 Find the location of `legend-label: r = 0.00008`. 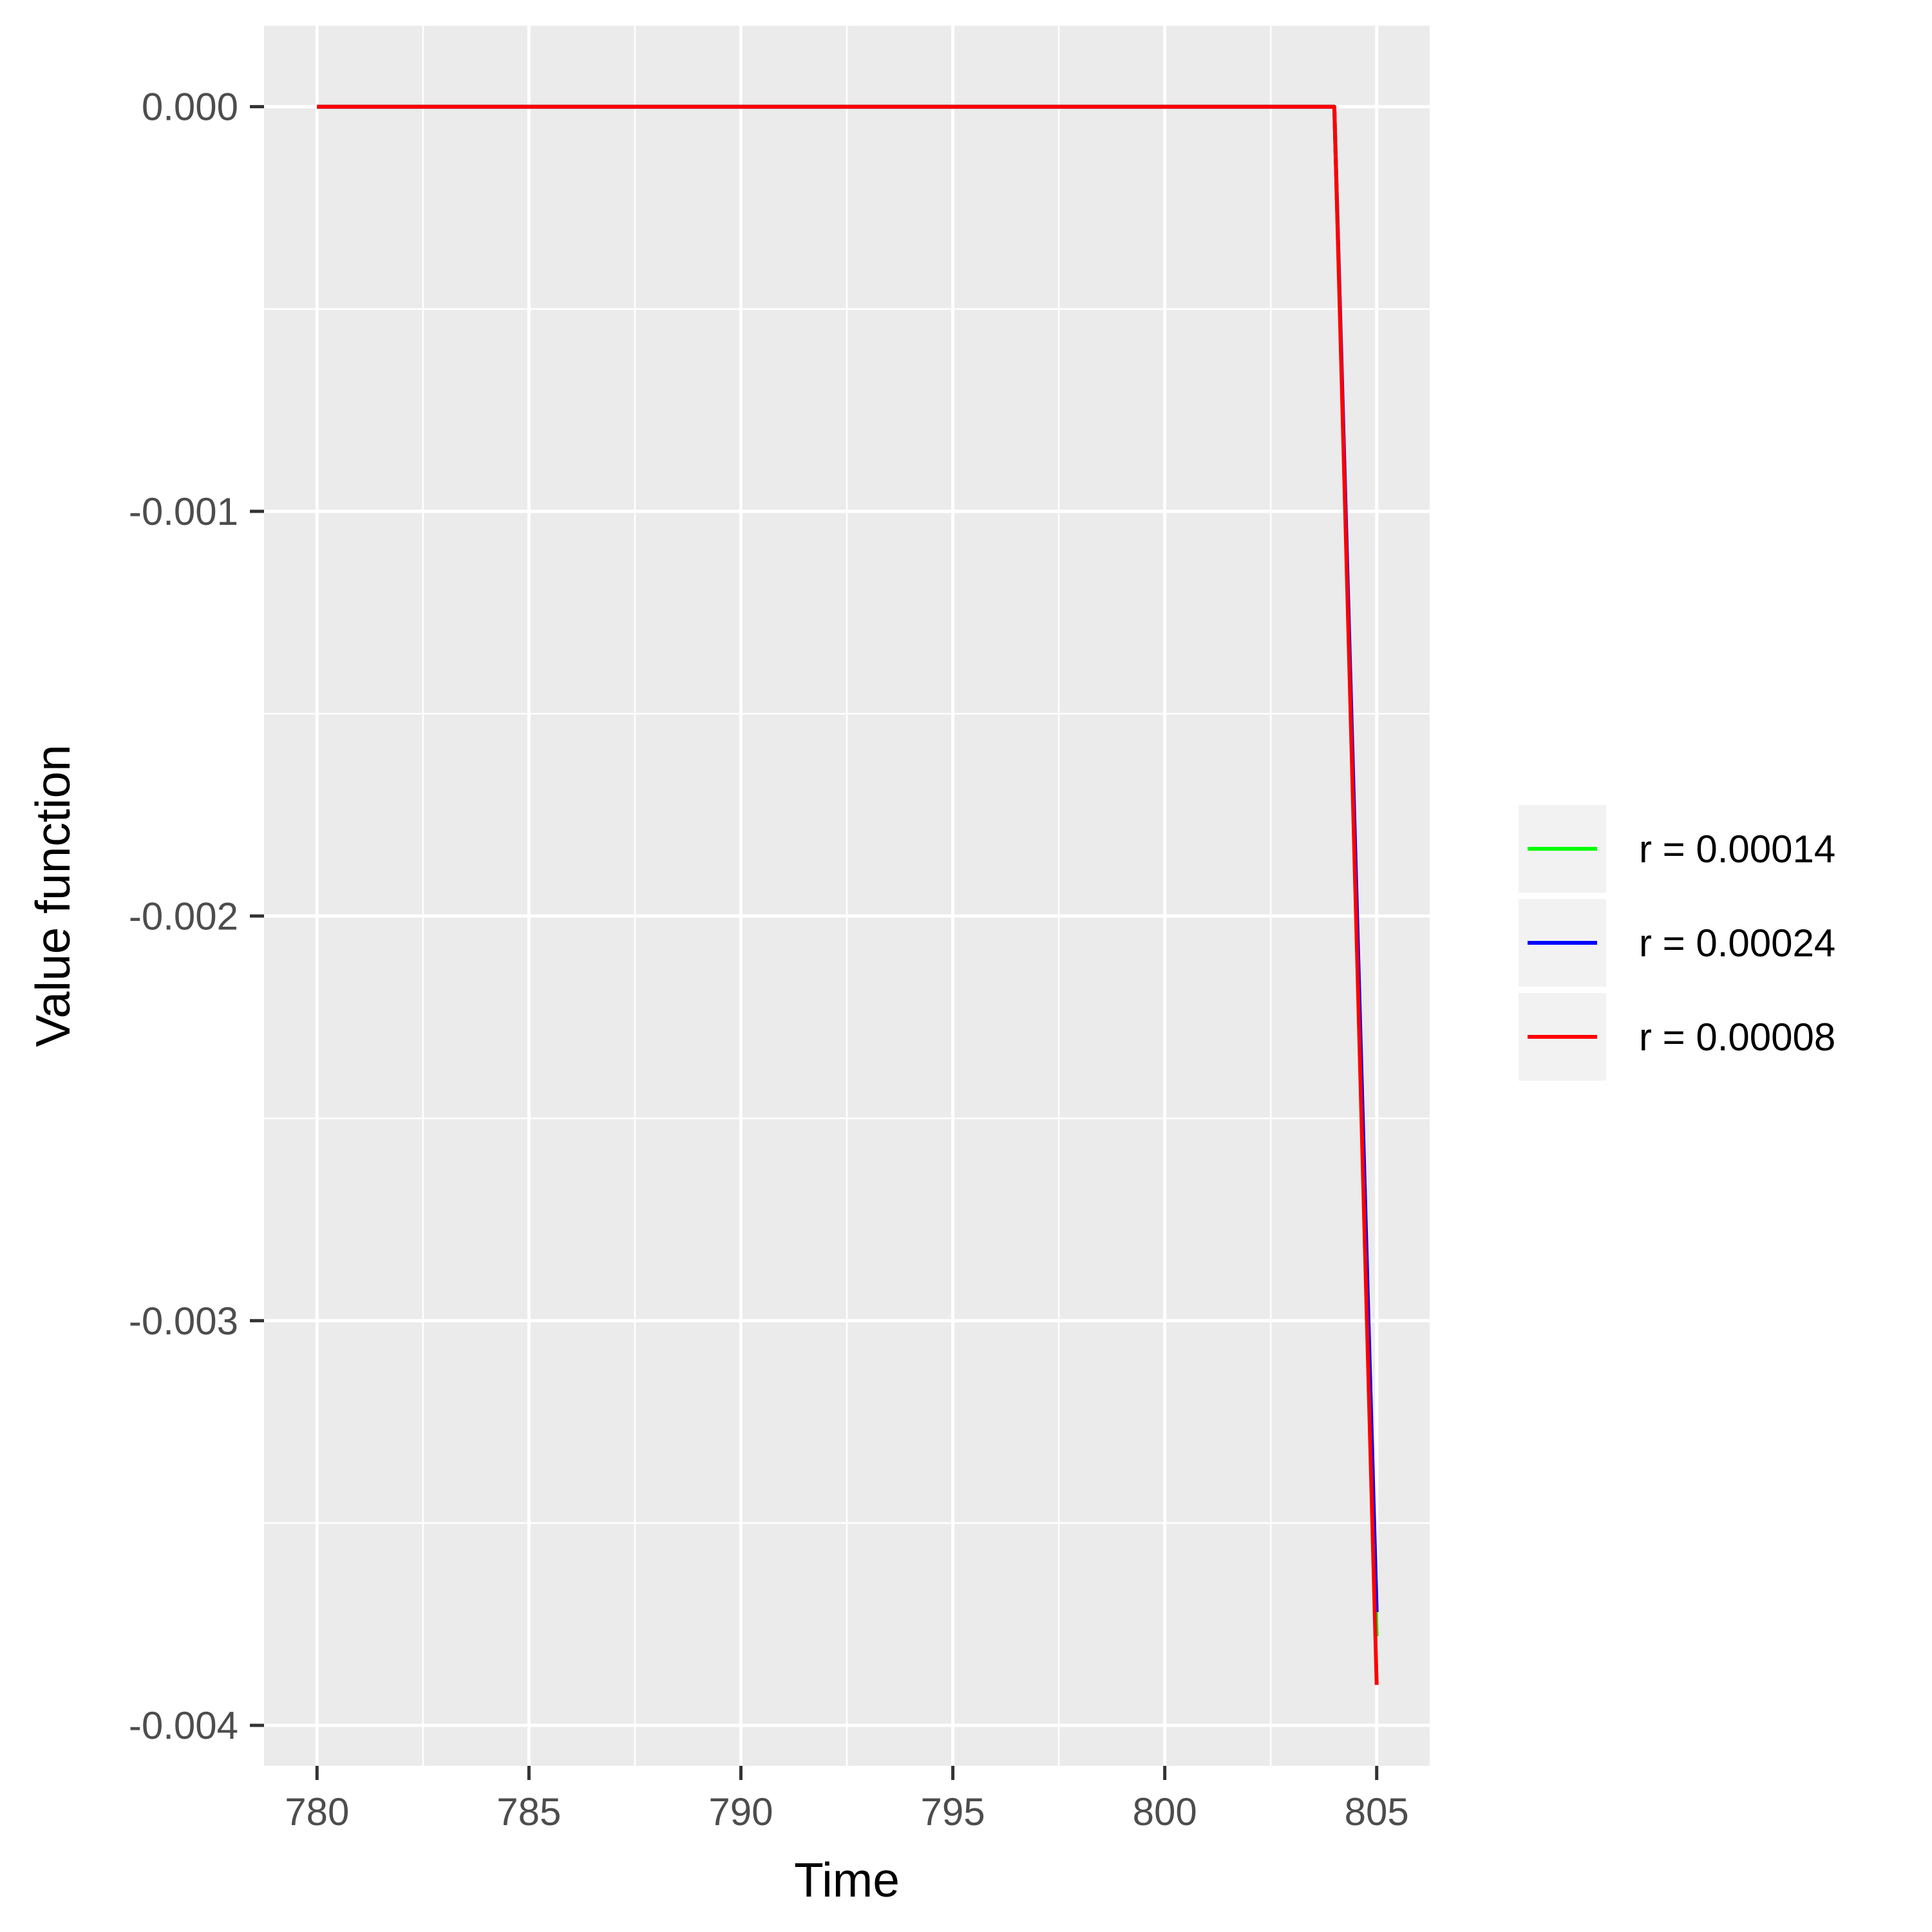

legend-label: r = 0.00008 is located at coordinates (1737, 1037).